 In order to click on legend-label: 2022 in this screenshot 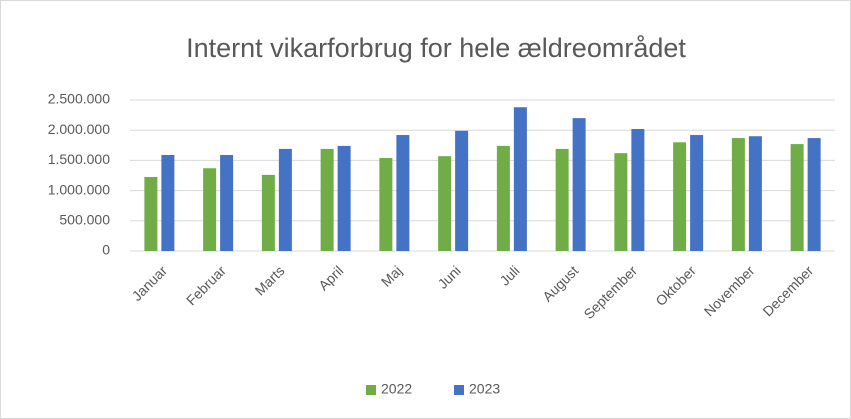, I will do `click(396, 389)`.